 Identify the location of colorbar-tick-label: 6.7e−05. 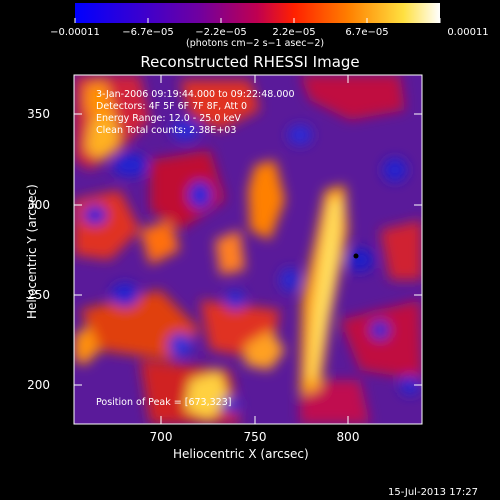
(367, 32).